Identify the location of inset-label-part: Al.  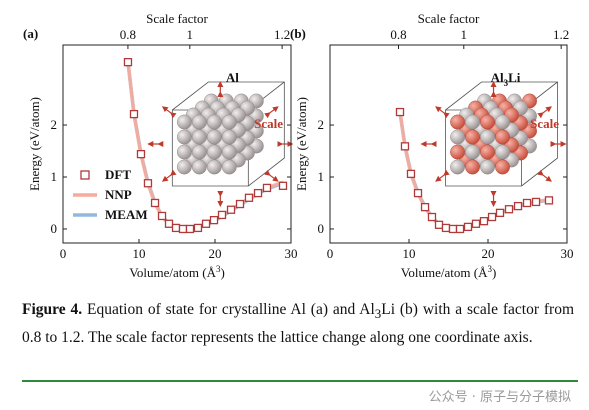
(232, 77).